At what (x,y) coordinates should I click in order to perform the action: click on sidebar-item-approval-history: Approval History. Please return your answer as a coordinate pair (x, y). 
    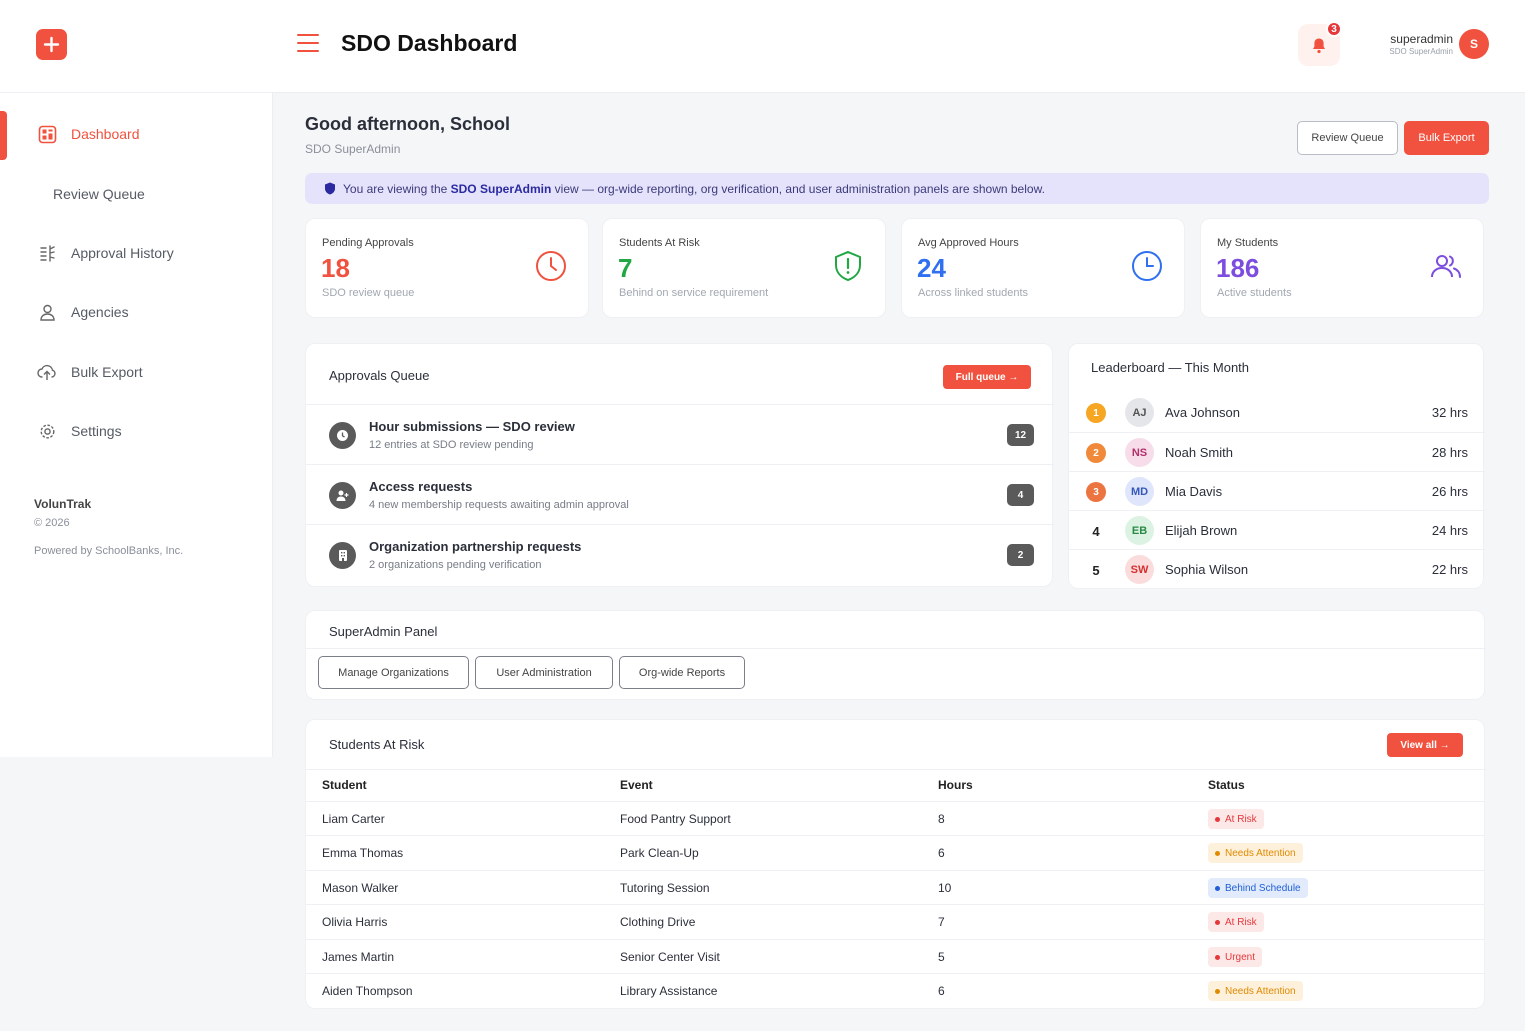
    Looking at the image, I should click on (136, 253).